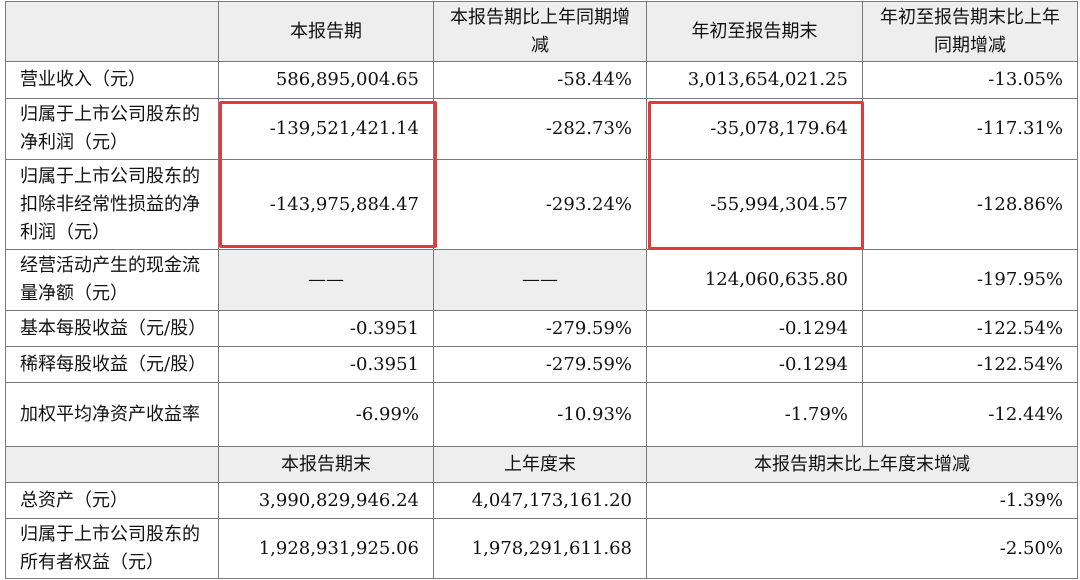  I want to click on cell-value: -282.73%, so click(540, 129).